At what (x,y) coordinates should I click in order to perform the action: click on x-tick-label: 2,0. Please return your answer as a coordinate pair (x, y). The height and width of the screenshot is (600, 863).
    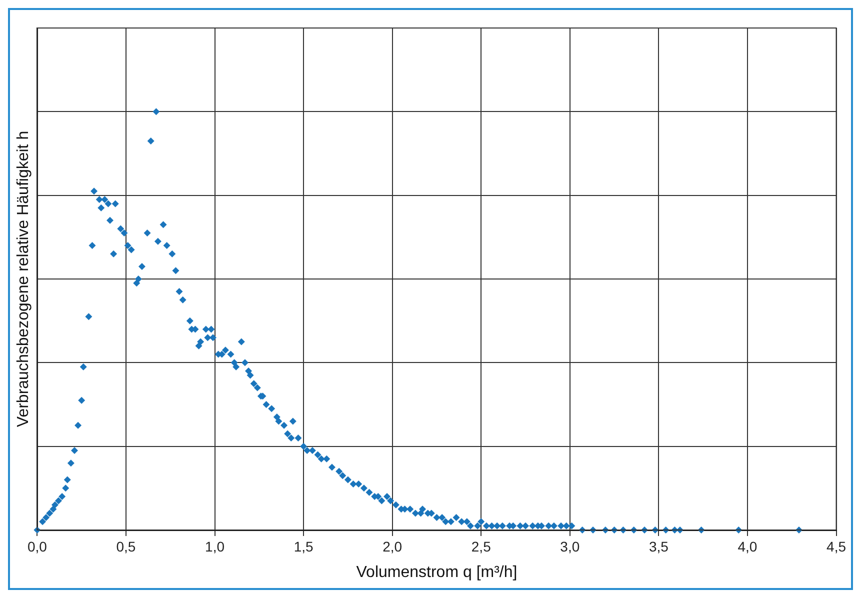
    Looking at the image, I should click on (392, 546).